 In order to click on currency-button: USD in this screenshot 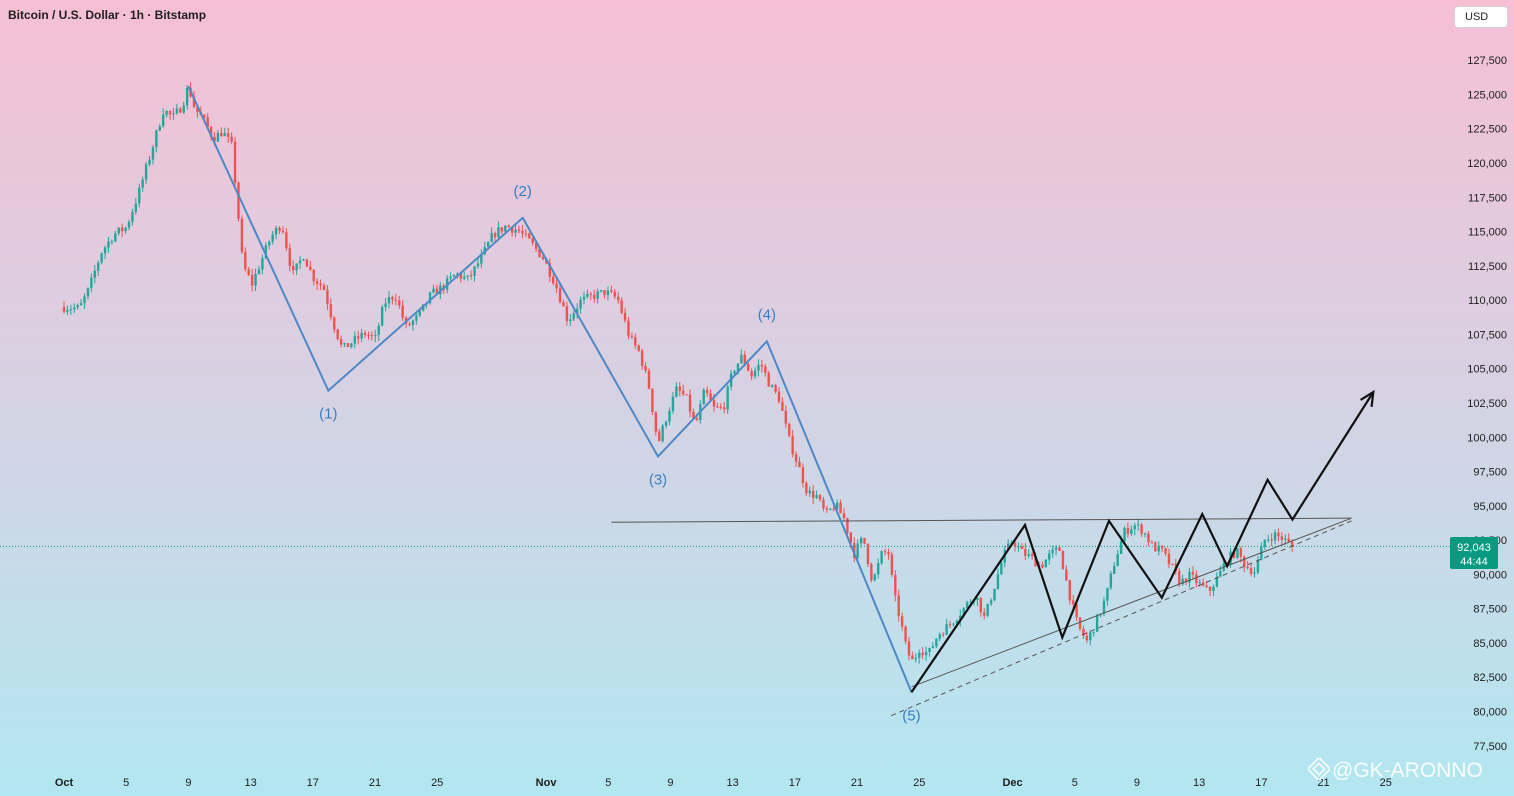, I will do `click(1481, 17)`.